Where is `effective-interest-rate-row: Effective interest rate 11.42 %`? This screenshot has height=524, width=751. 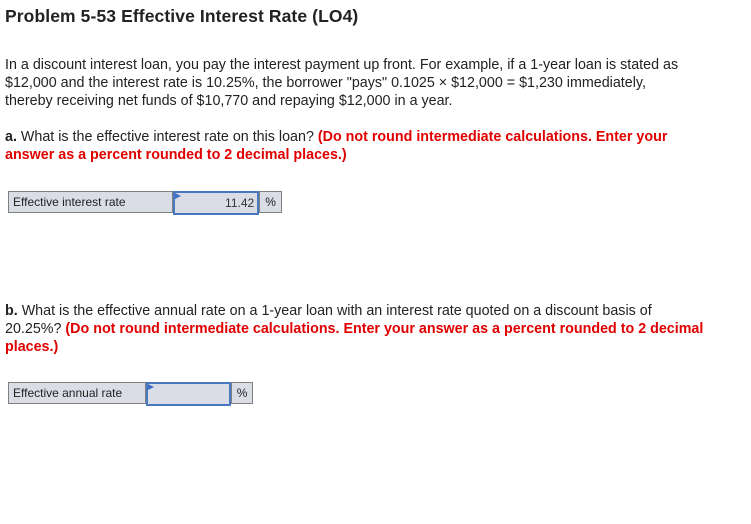 effective-interest-rate-row: Effective interest rate 11.42 % is located at coordinates (145, 203).